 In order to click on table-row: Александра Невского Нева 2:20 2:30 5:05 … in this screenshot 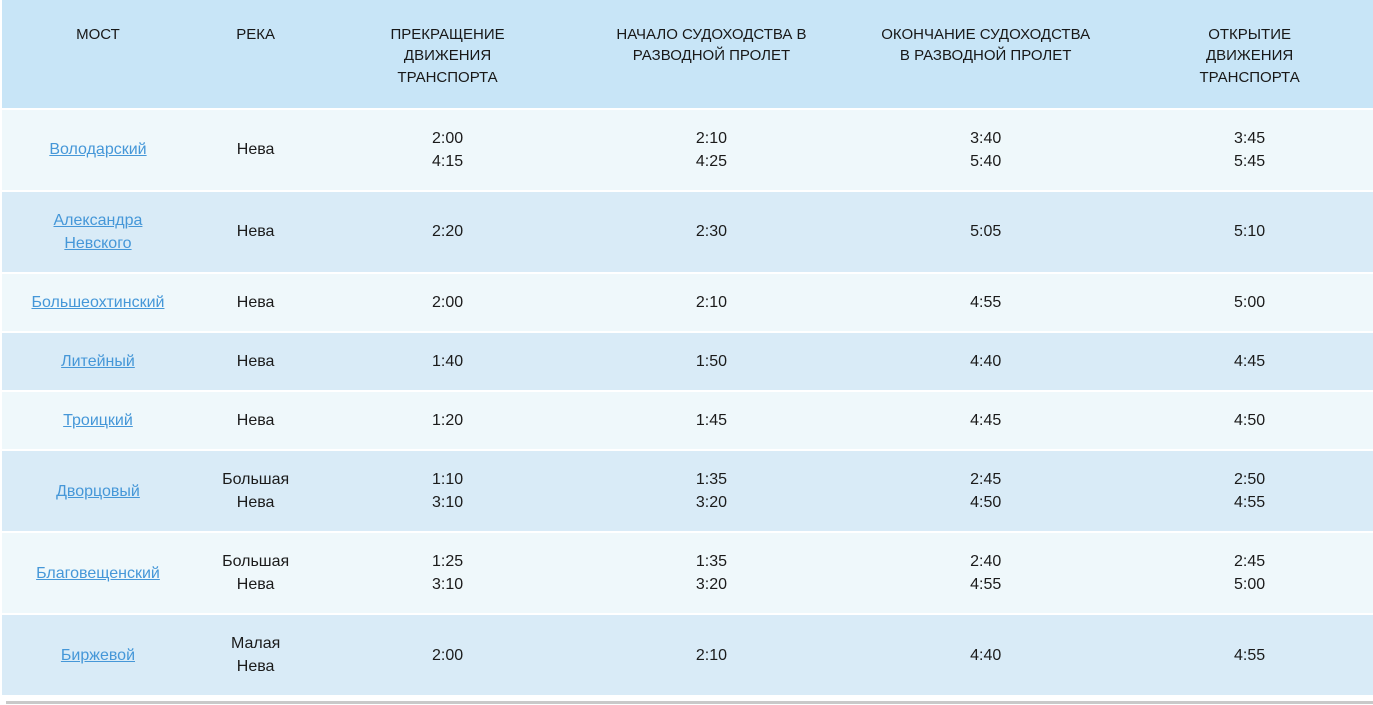, I will do `click(687, 232)`.